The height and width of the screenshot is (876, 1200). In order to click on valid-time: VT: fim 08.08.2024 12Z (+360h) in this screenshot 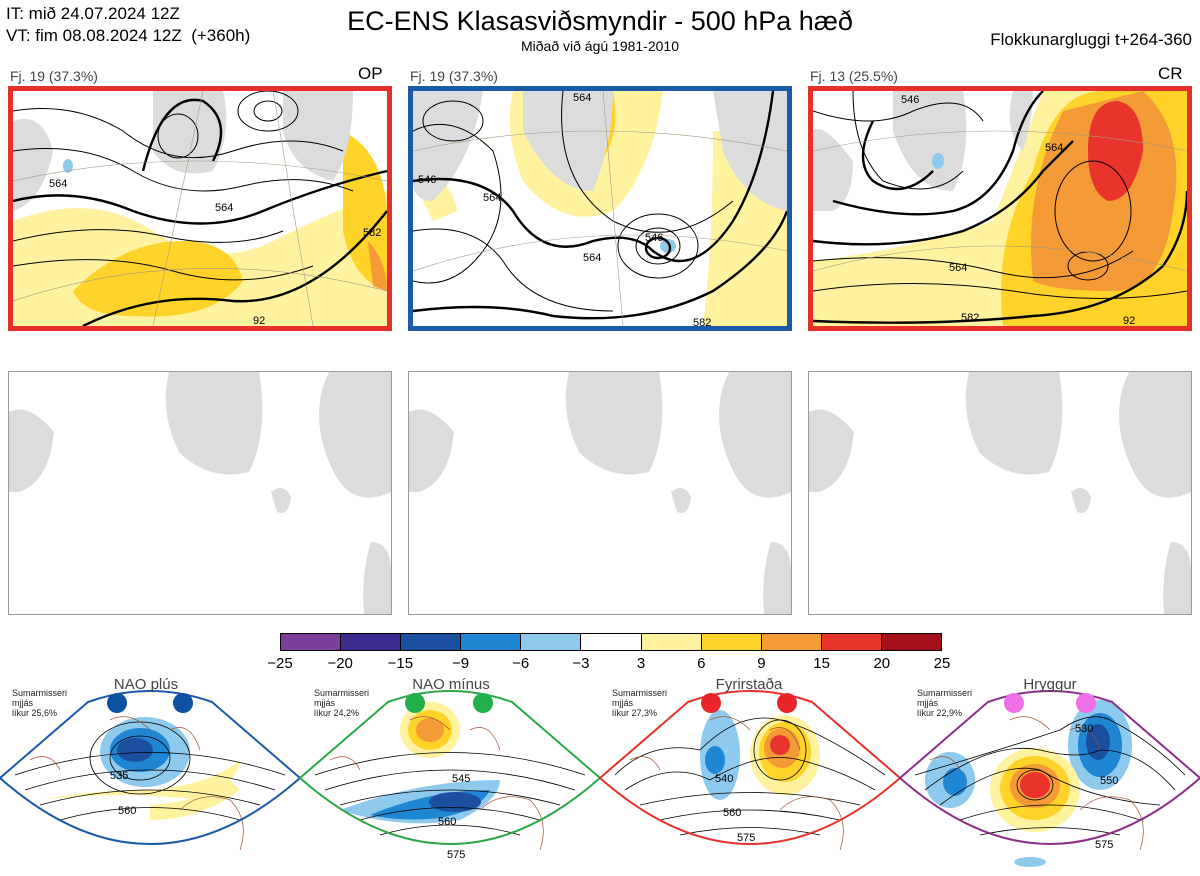, I will do `click(128, 35)`.